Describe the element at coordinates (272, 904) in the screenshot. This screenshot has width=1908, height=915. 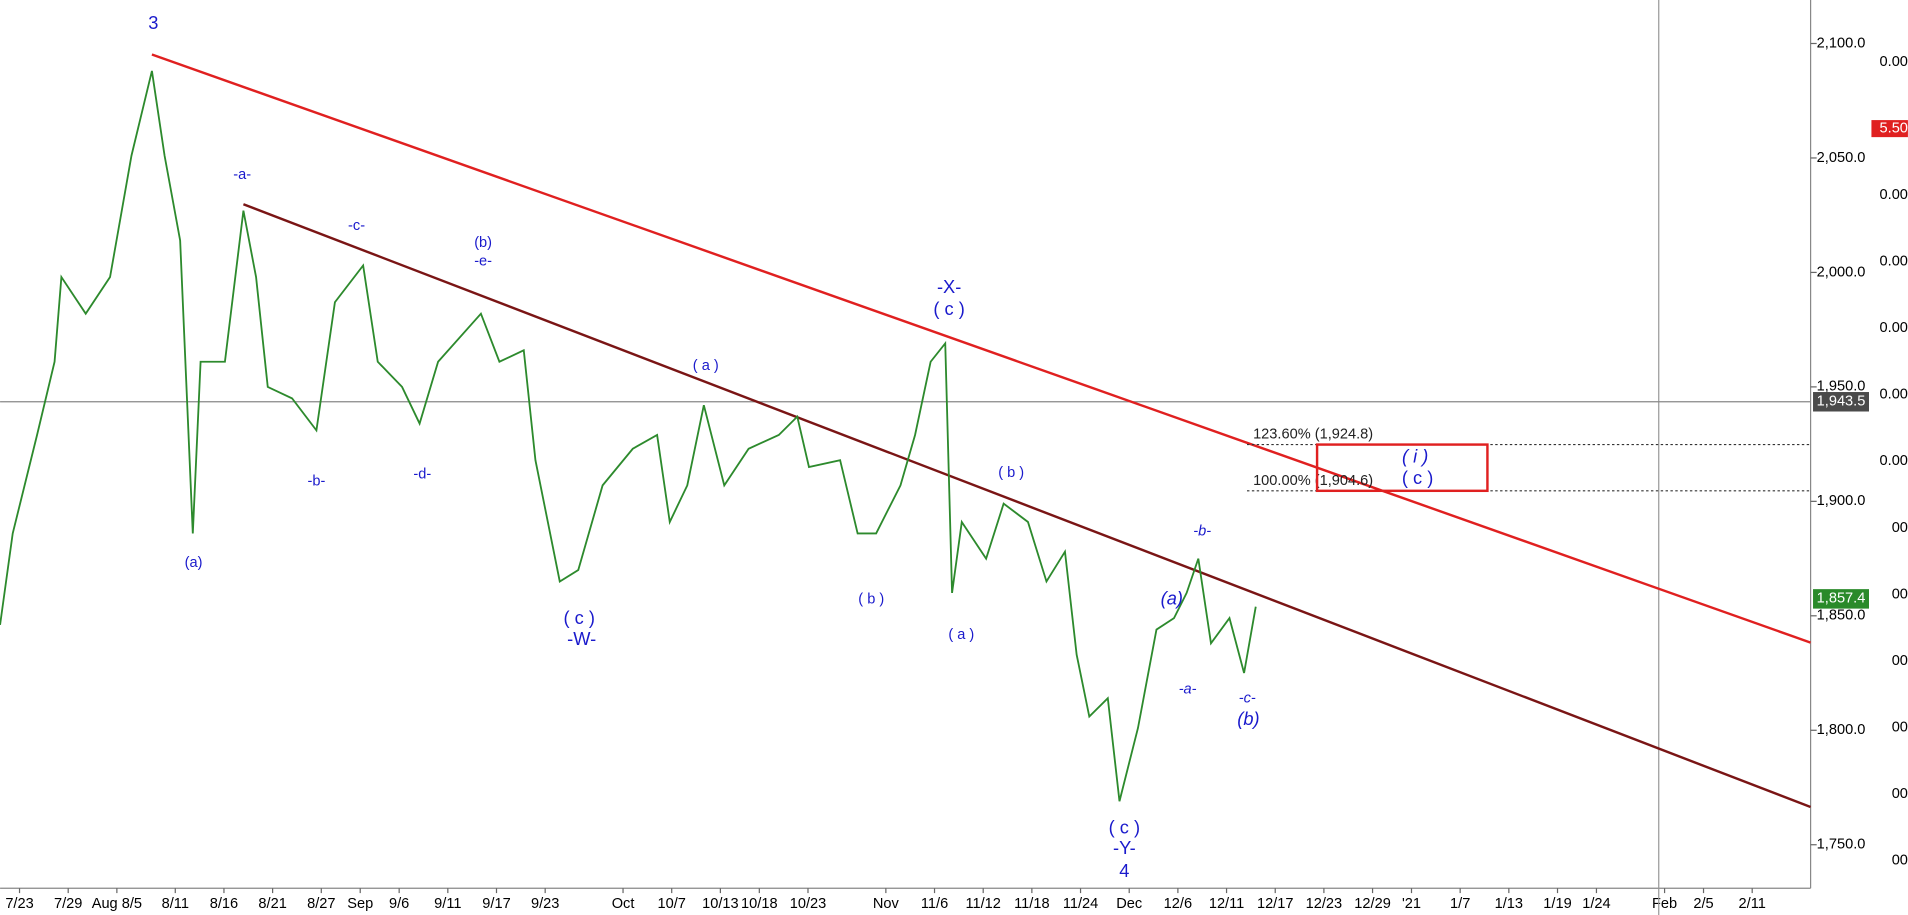
I see `x-tick-label: 8/21` at that location.